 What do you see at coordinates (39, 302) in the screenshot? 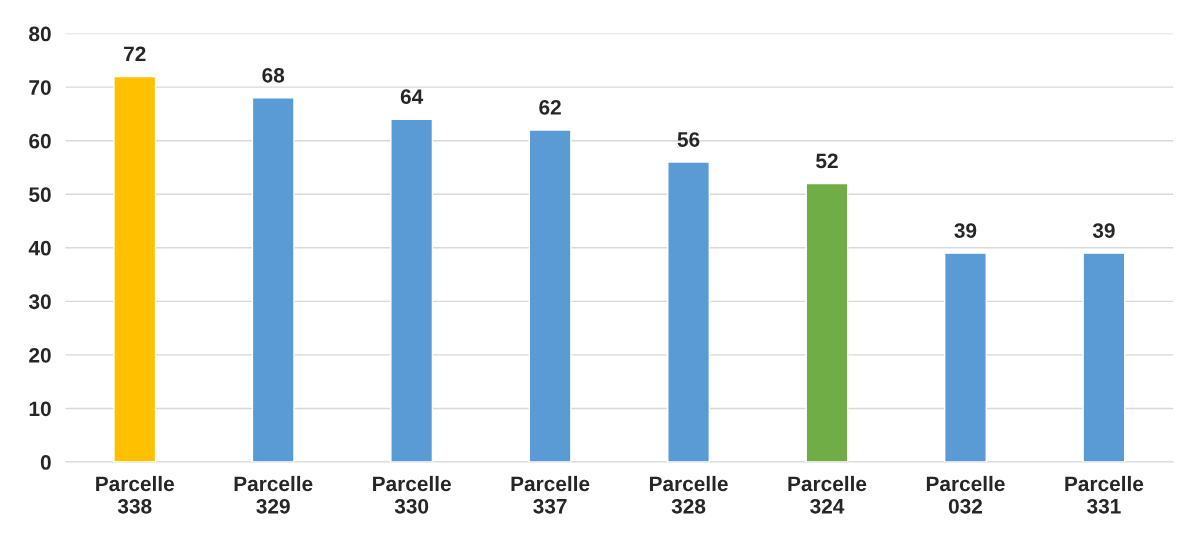
I see `y-tick-label: 30` at bounding box center [39, 302].